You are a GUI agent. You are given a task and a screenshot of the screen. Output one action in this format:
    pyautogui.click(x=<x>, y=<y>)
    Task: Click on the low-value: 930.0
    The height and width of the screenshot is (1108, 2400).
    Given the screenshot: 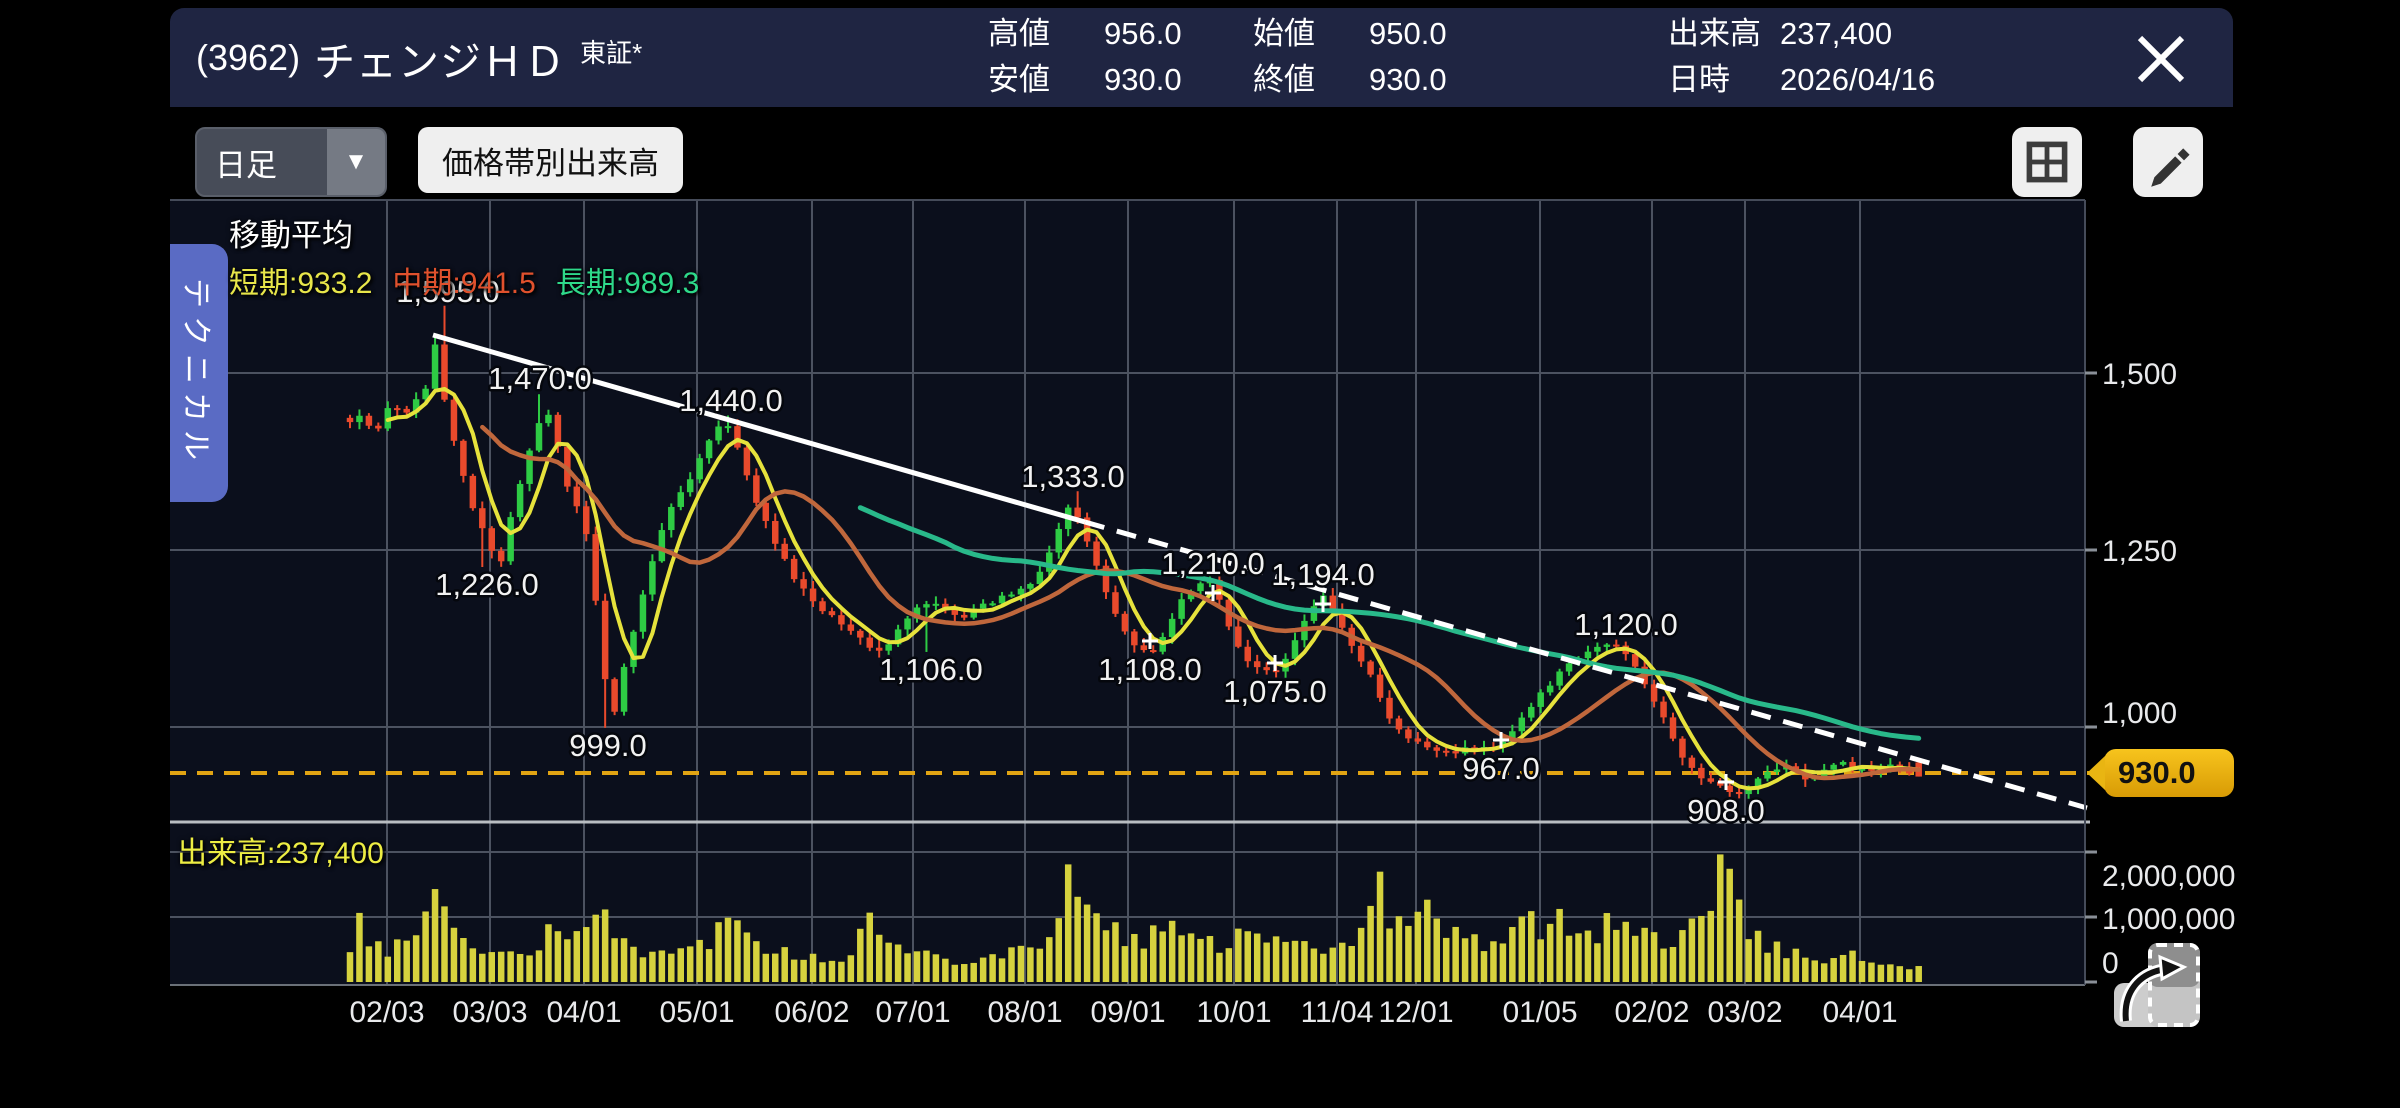 What is the action you would take?
    pyautogui.click(x=1143, y=79)
    